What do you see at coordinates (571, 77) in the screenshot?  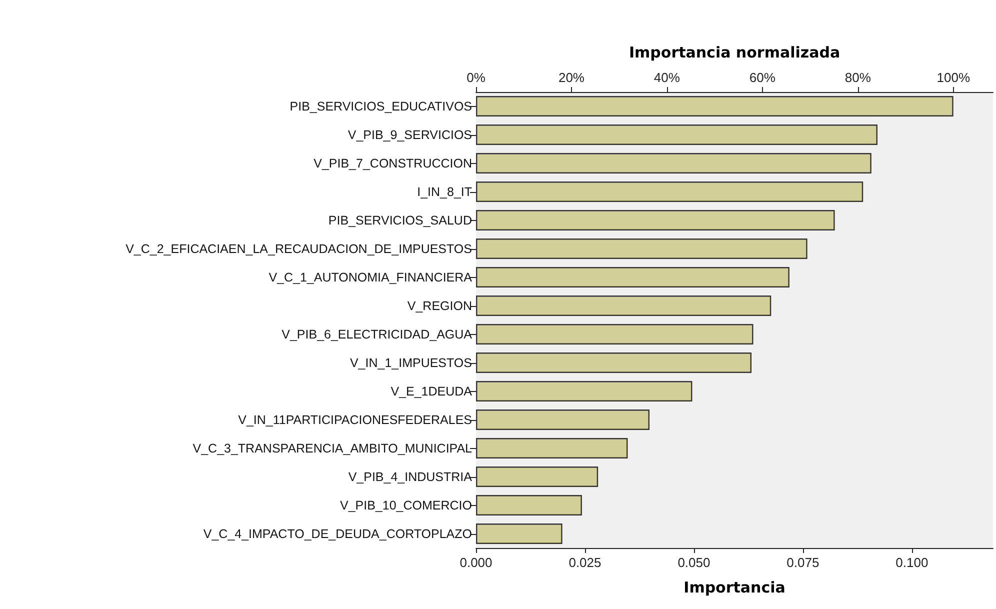 I see `x2-tick-label: 20%` at bounding box center [571, 77].